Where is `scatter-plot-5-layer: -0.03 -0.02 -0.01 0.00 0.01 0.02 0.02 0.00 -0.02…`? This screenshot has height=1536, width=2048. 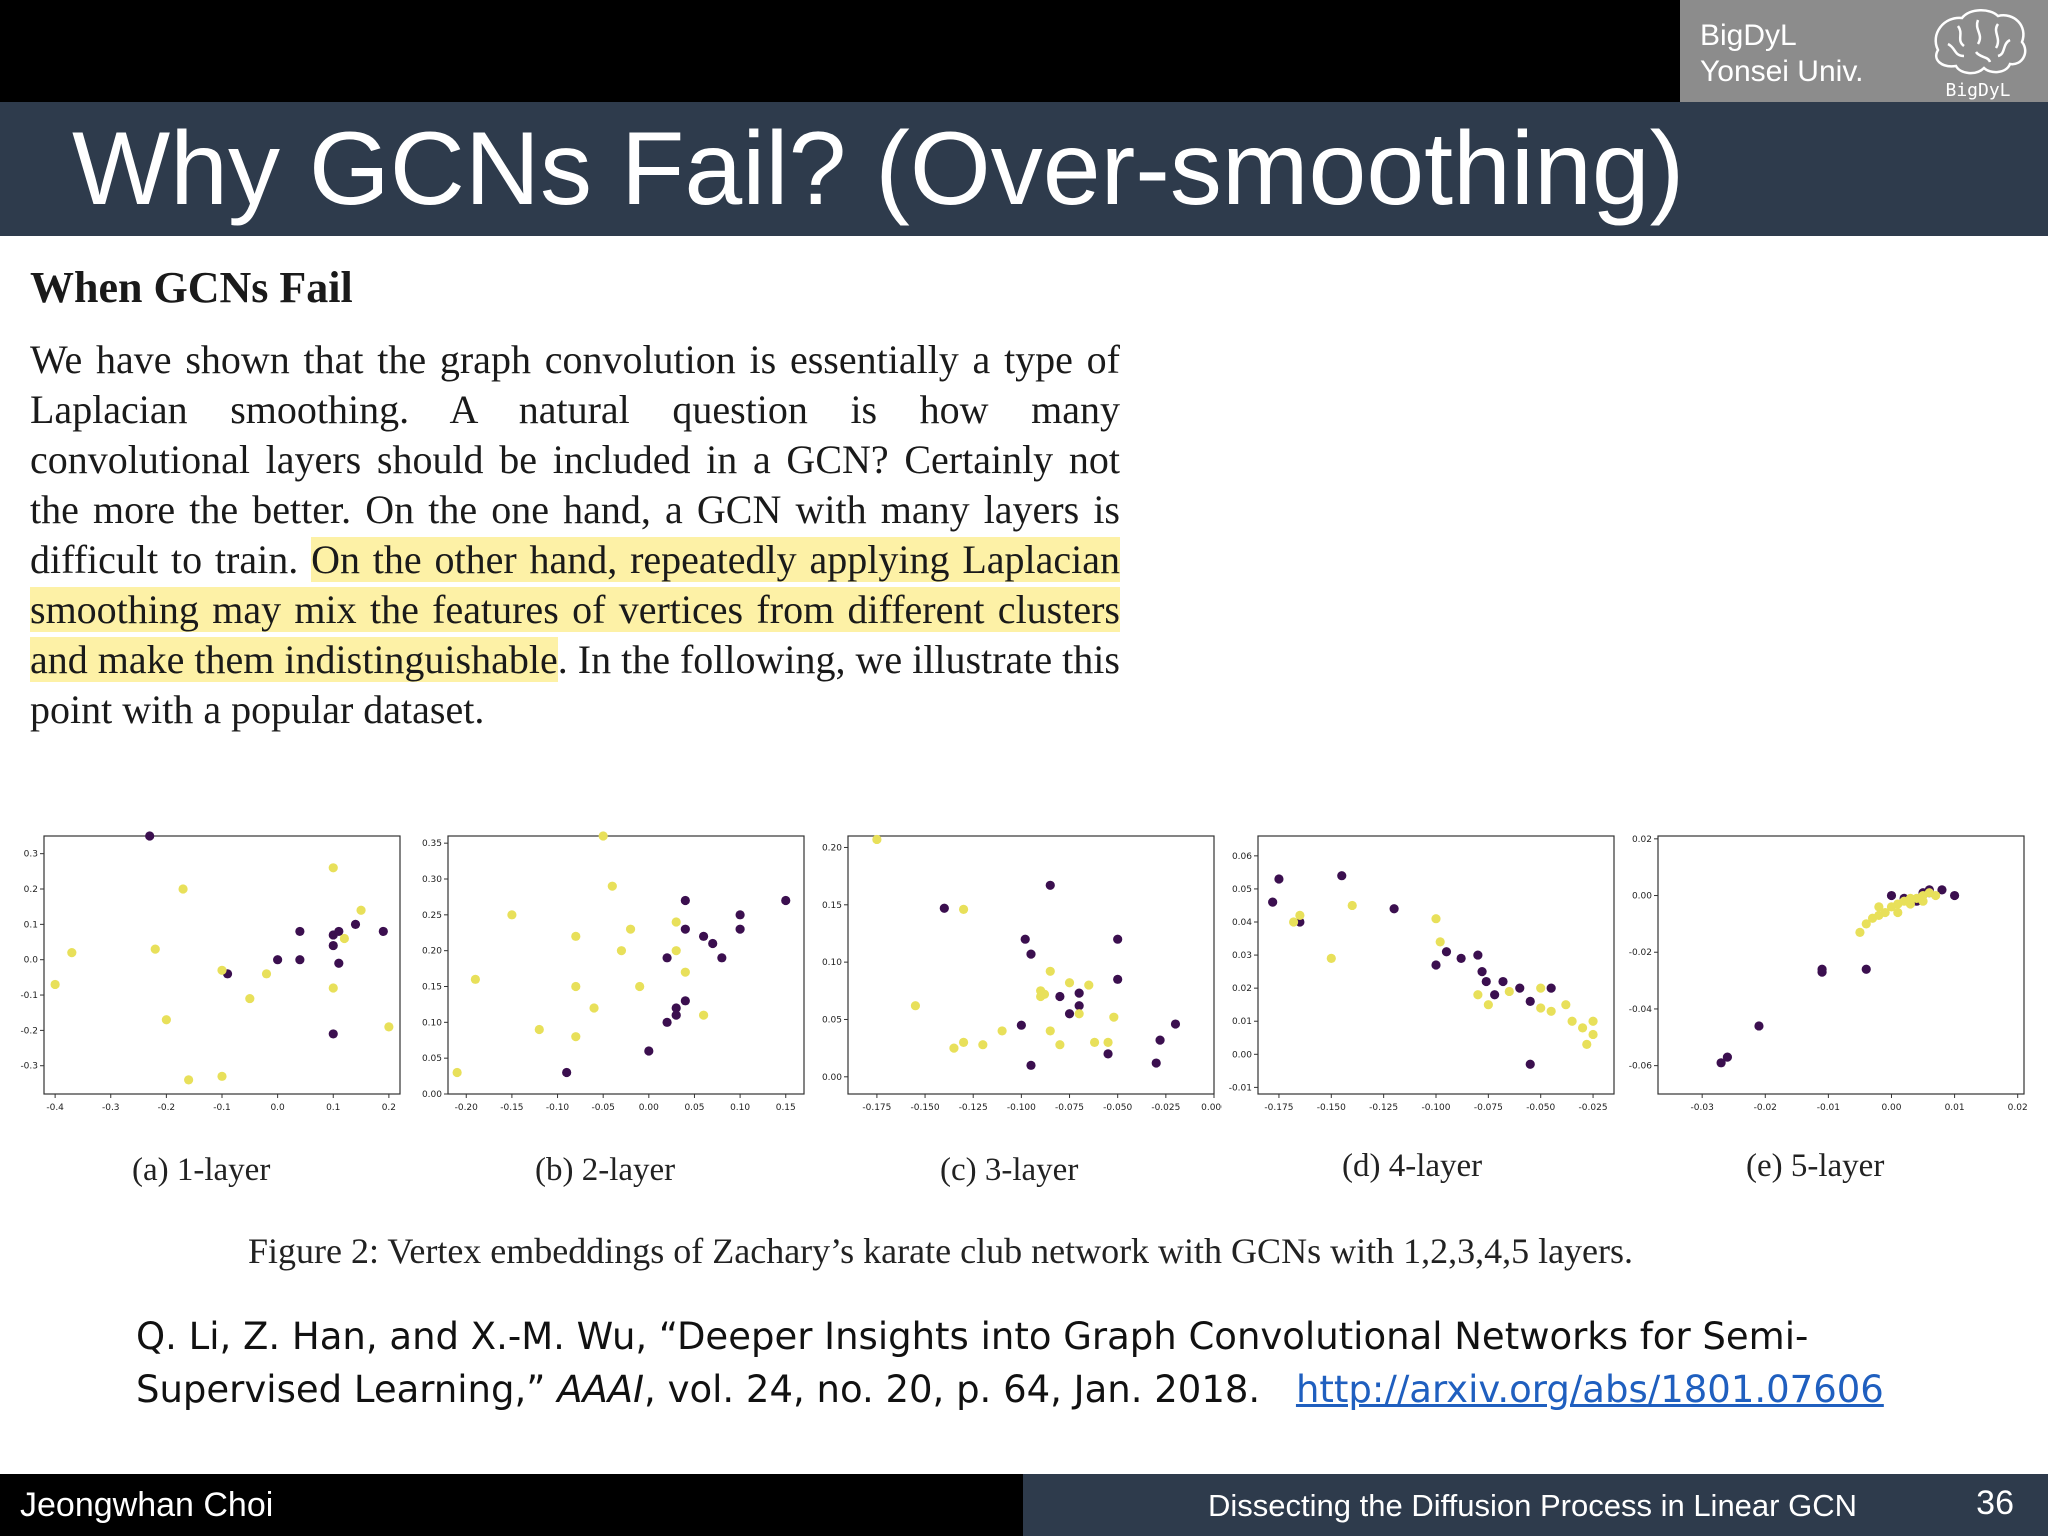
scatter-plot-5-layer: -0.03 -0.02 -0.01 0.00 0.01 0.02 0.02 0.00 -0.02… is located at coordinates (1828, 974).